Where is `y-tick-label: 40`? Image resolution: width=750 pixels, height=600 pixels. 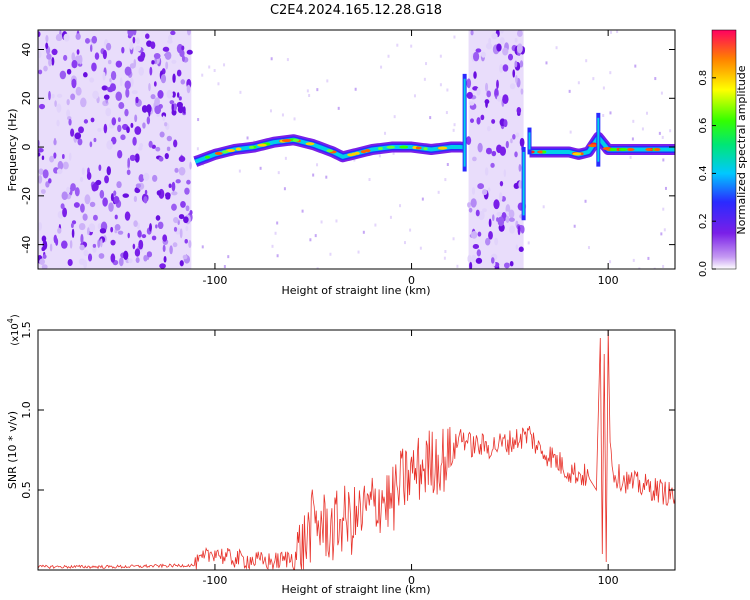
y-tick-label: 40 is located at coordinates (26, 50).